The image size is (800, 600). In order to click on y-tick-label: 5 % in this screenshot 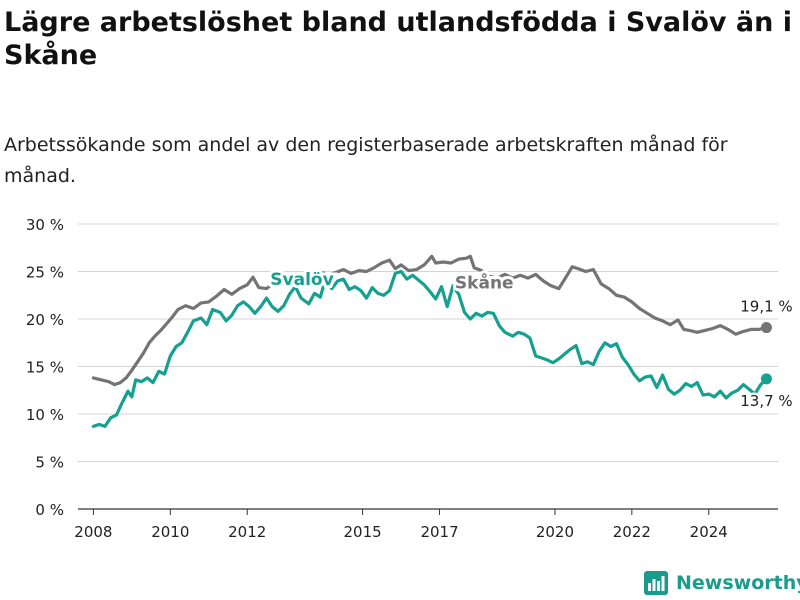, I will do `click(49, 463)`.